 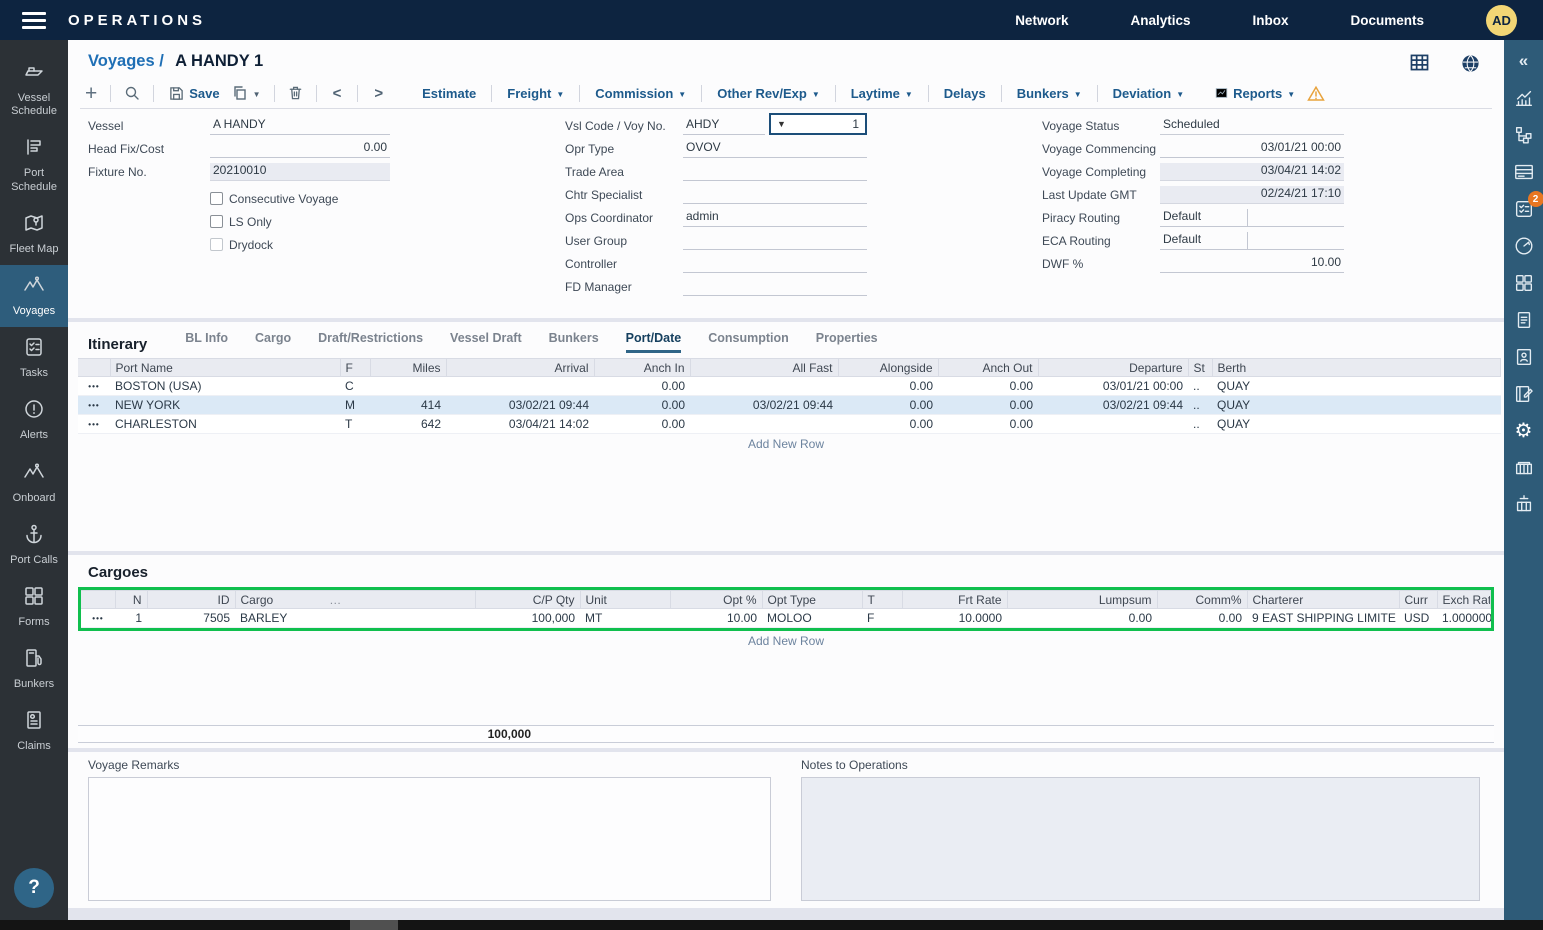 What do you see at coordinates (216, 244) in the screenshot?
I see `drydock-checkbox` at bounding box center [216, 244].